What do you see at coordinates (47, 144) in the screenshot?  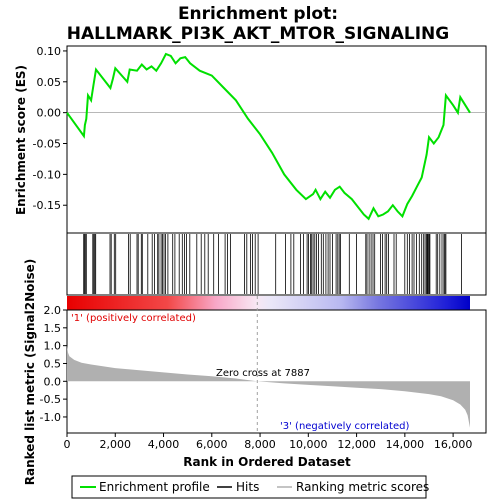 I see `es-y-tick-label: -0.05` at bounding box center [47, 144].